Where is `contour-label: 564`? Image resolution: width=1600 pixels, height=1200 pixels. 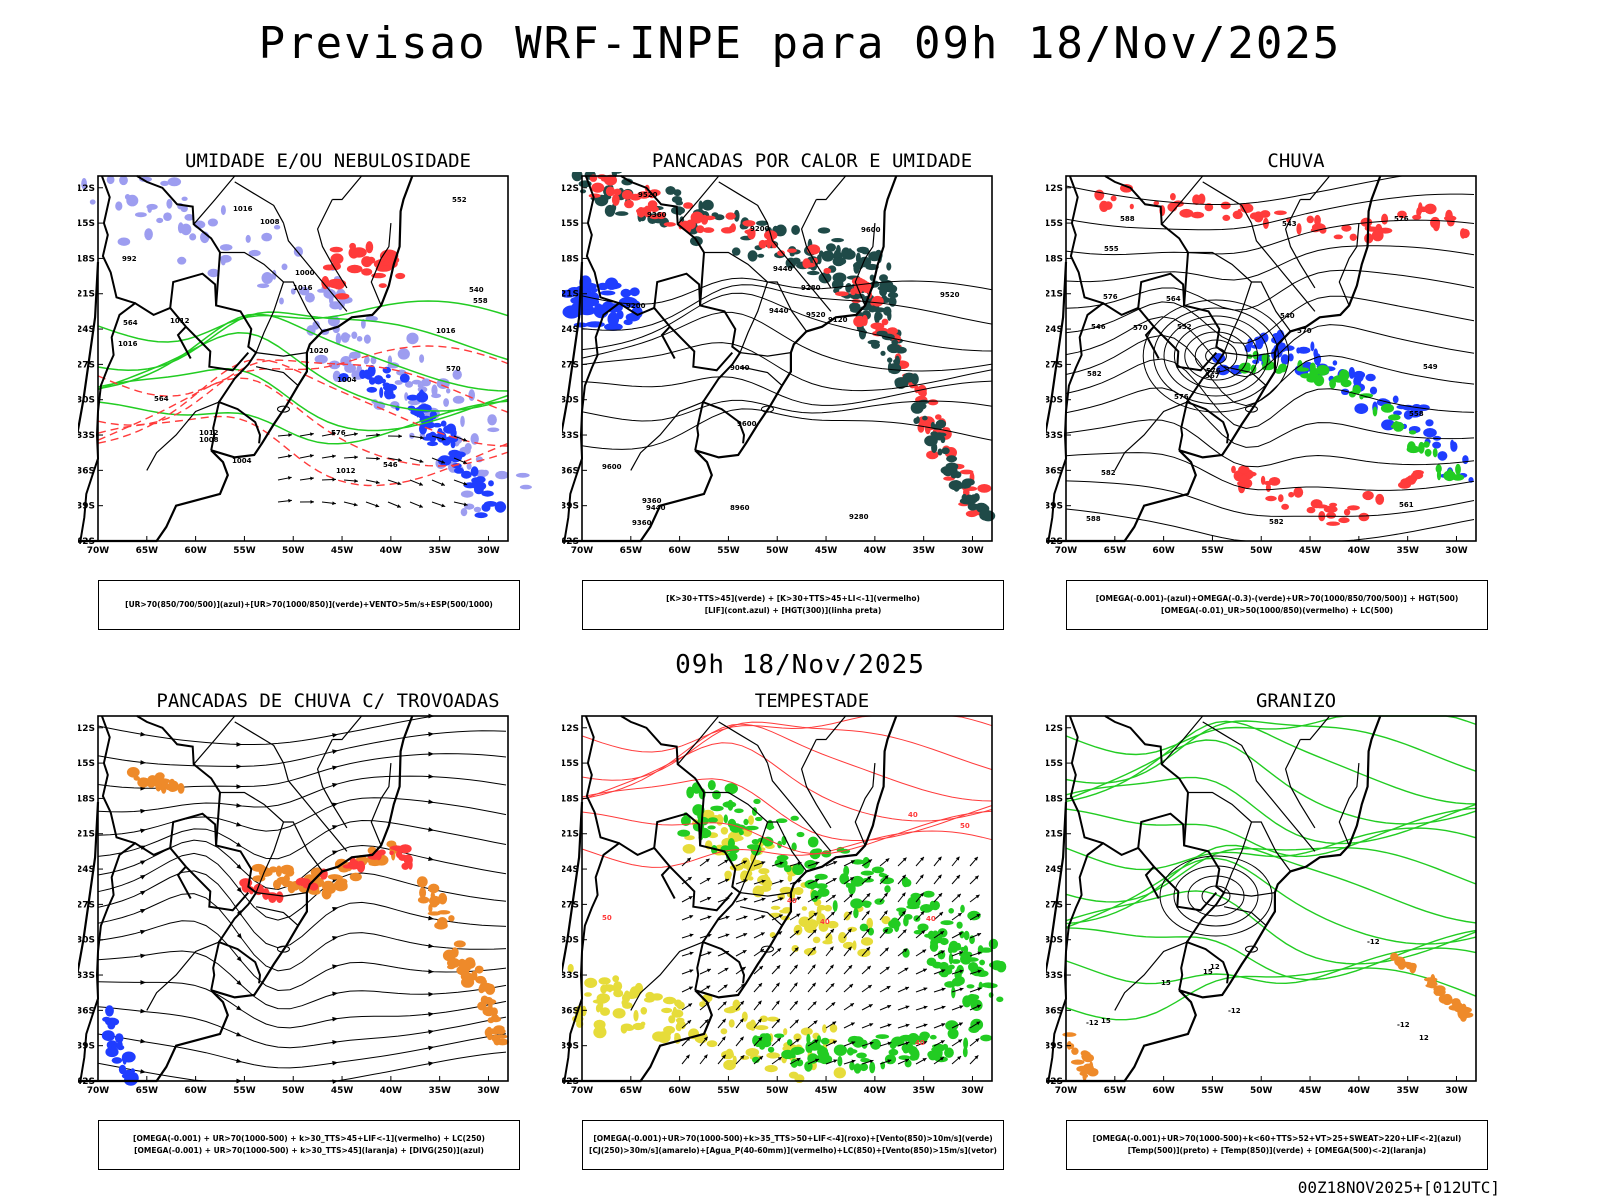
contour-label: 564 is located at coordinates (1173, 299).